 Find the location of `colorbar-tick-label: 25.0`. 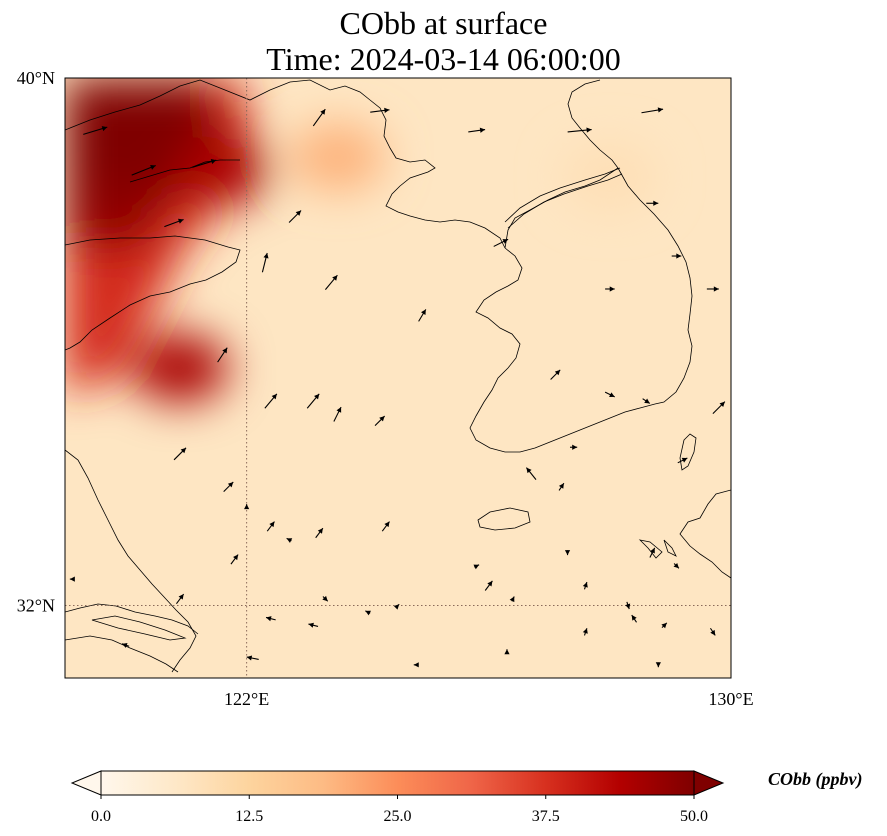

colorbar-tick-label: 25.0 is located at coordinates (398, 816).